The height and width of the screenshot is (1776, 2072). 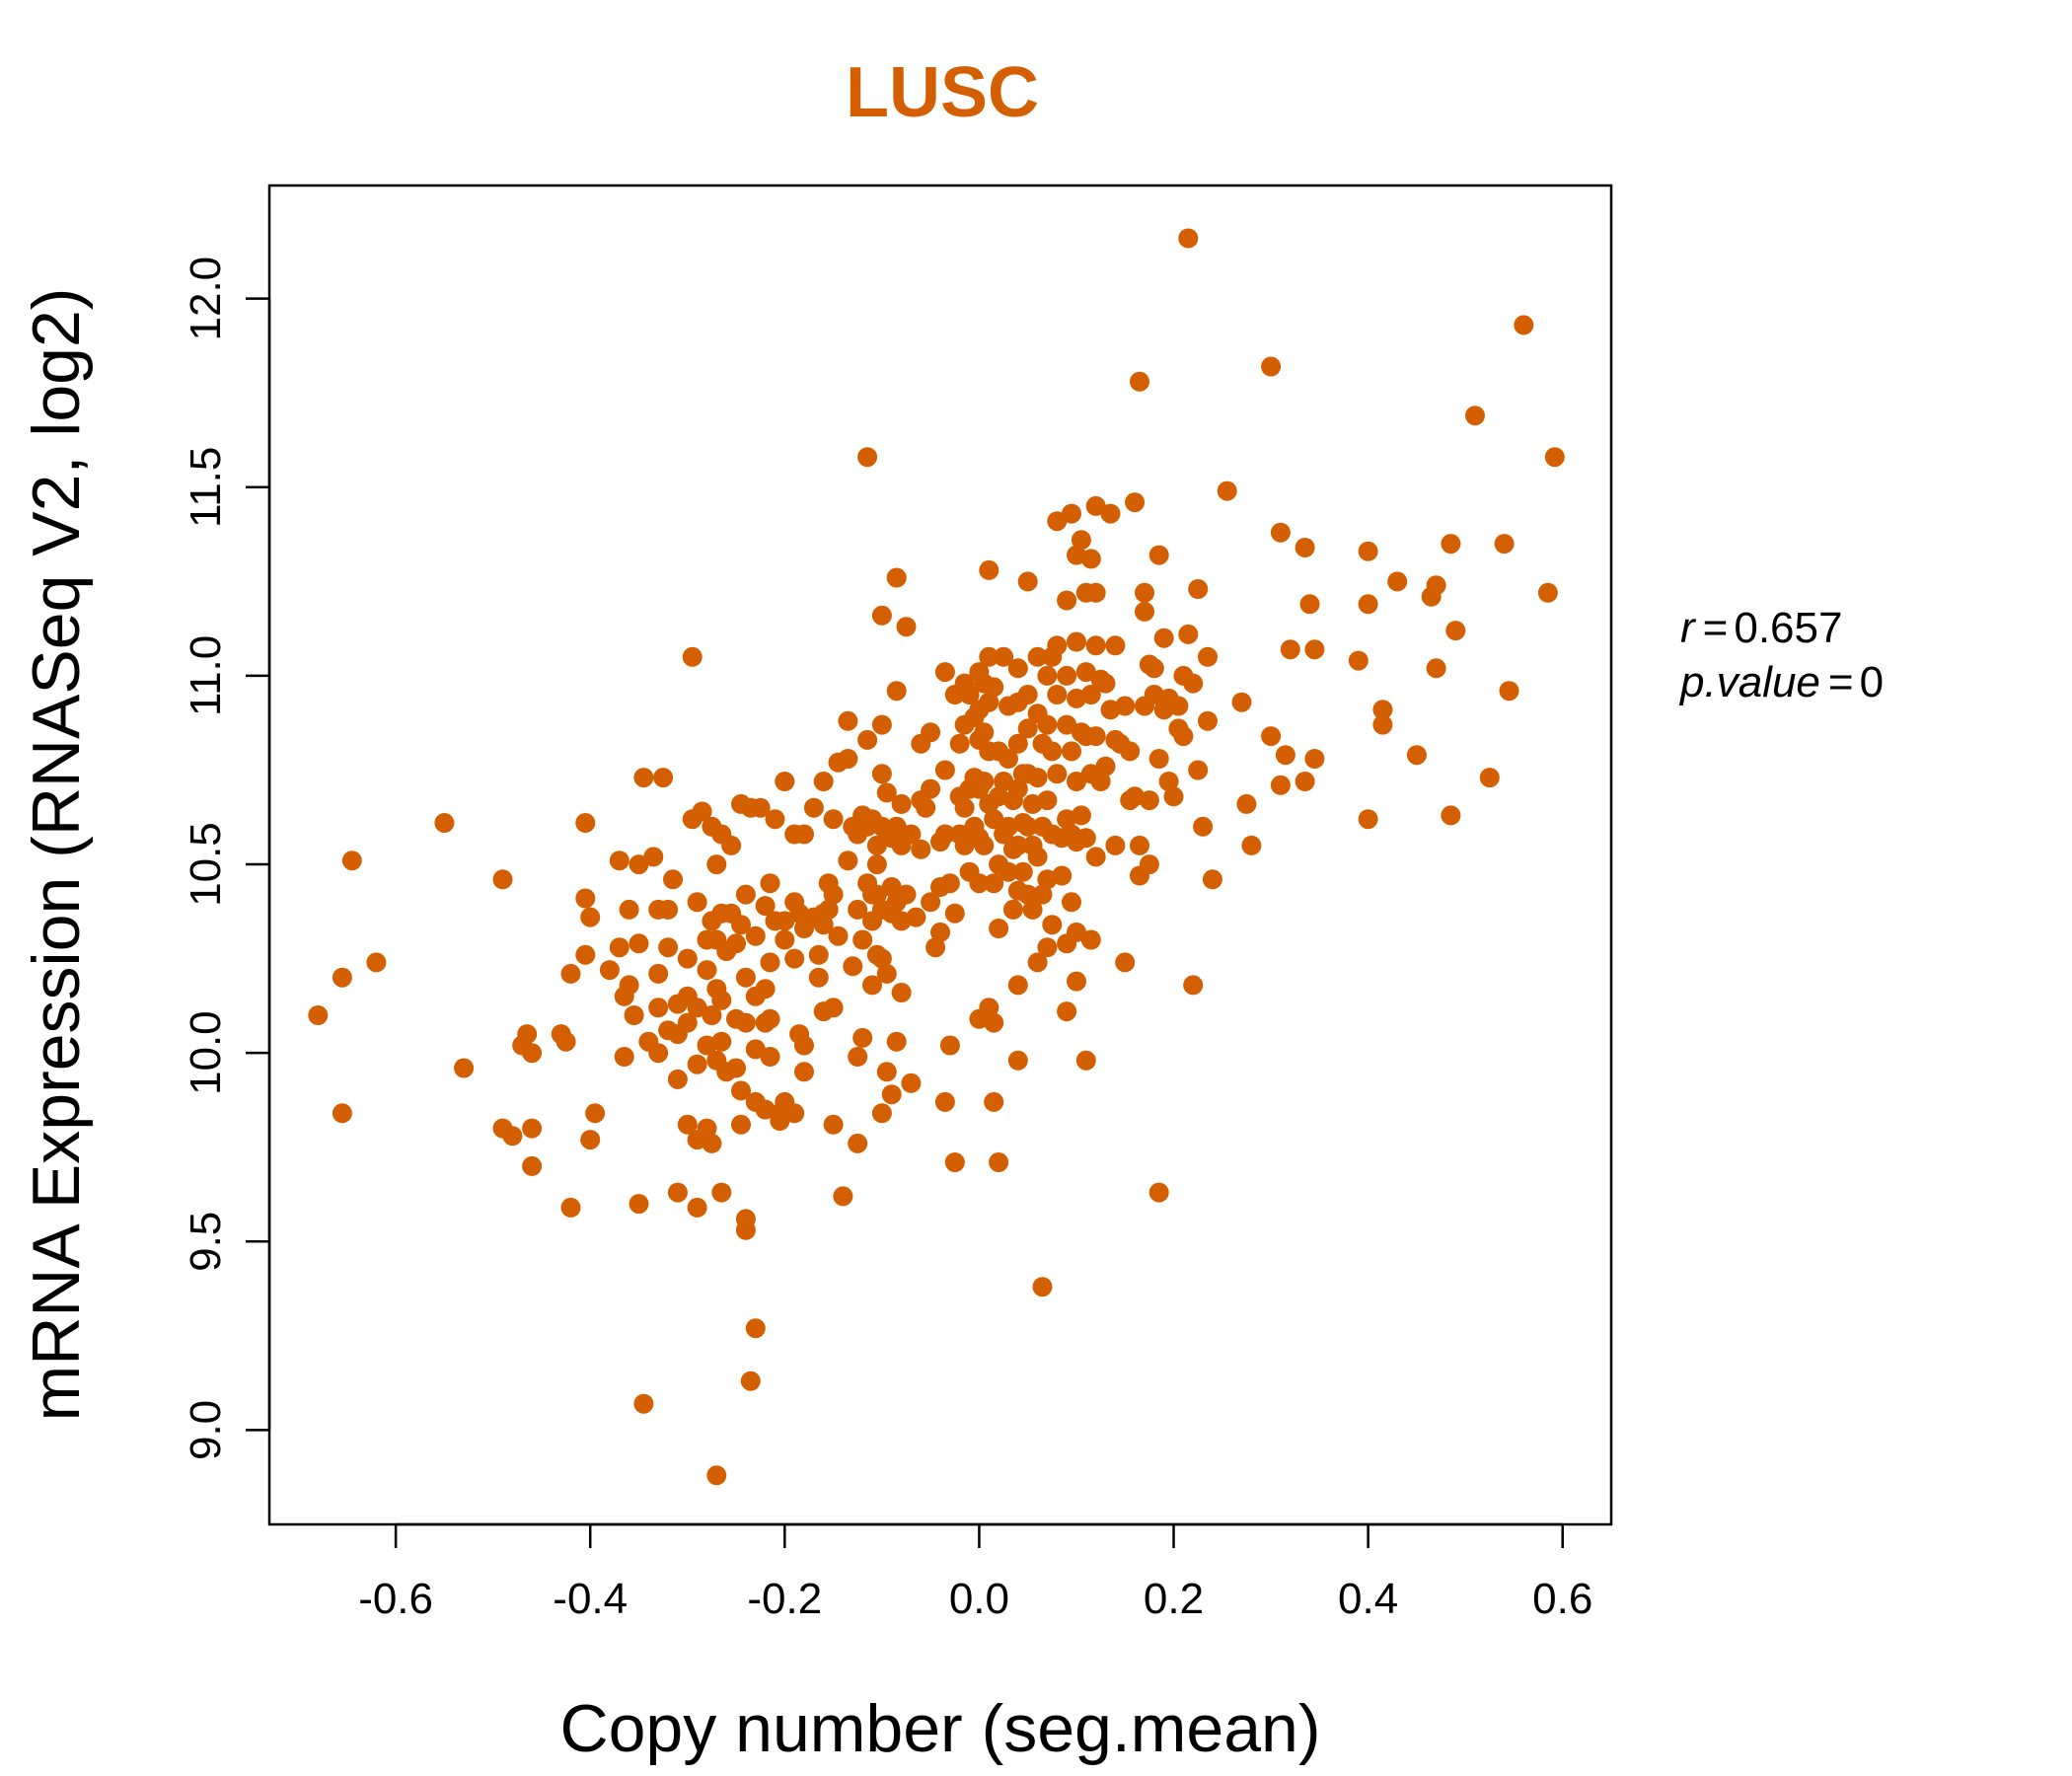 What do you see at coordinates (785, 1599) in the screenshot?
I see `x-tick-label: -0.2` at bounding box center [785, 1599].